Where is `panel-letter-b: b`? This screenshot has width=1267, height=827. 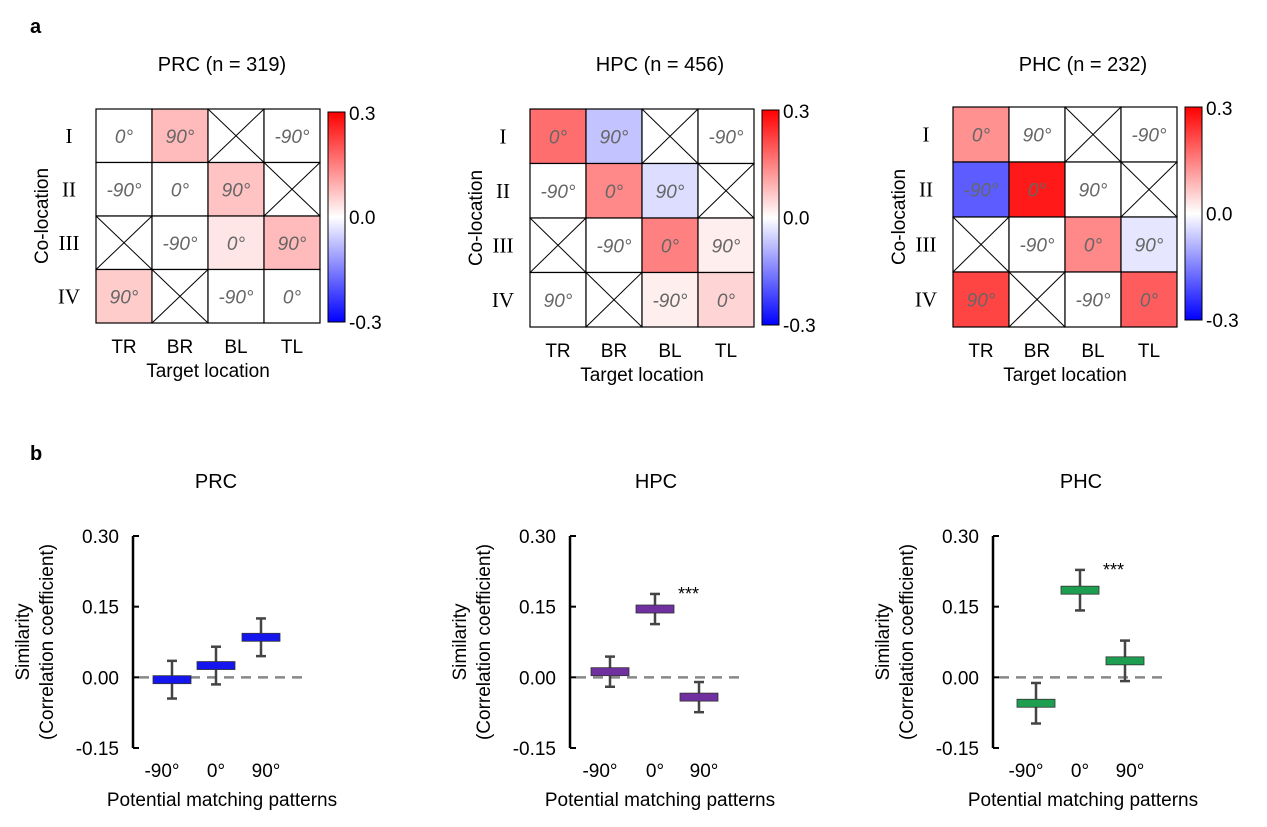 panel-letter-b: b is located at coordinates (36, 454).